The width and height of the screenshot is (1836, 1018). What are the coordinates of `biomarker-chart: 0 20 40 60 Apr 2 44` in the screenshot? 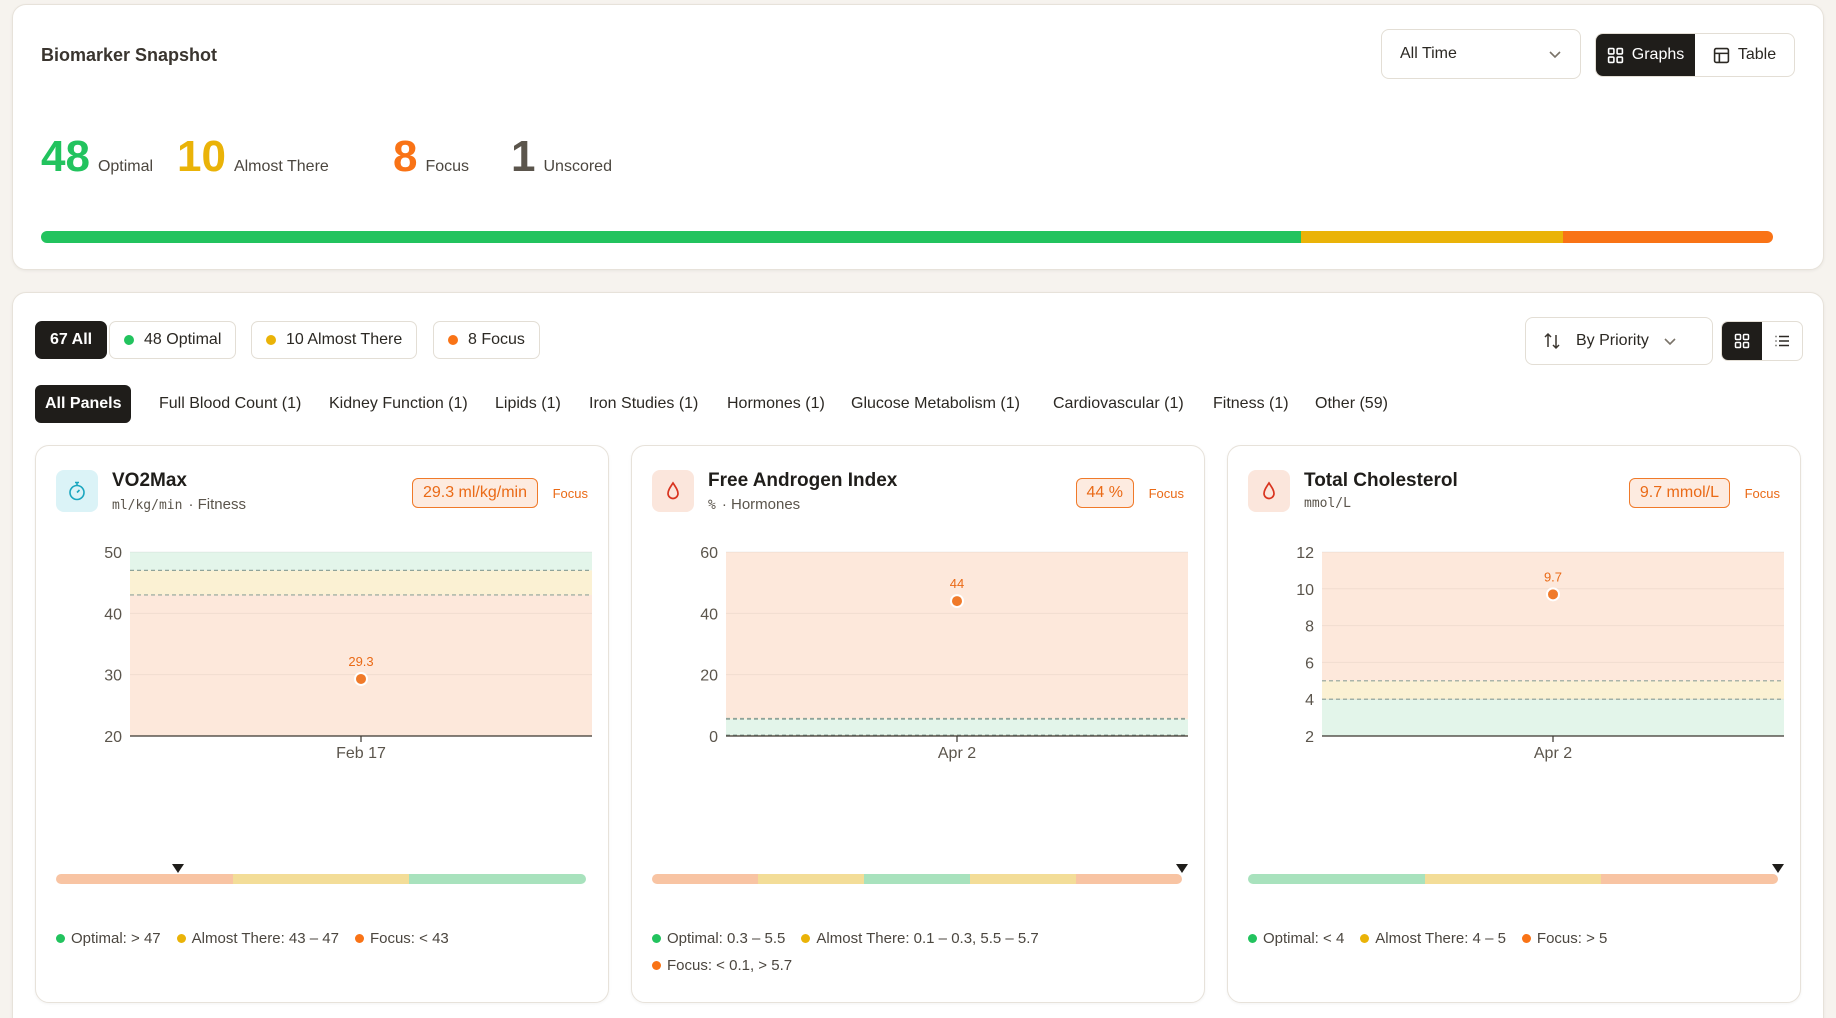 It's located at (944, 654).